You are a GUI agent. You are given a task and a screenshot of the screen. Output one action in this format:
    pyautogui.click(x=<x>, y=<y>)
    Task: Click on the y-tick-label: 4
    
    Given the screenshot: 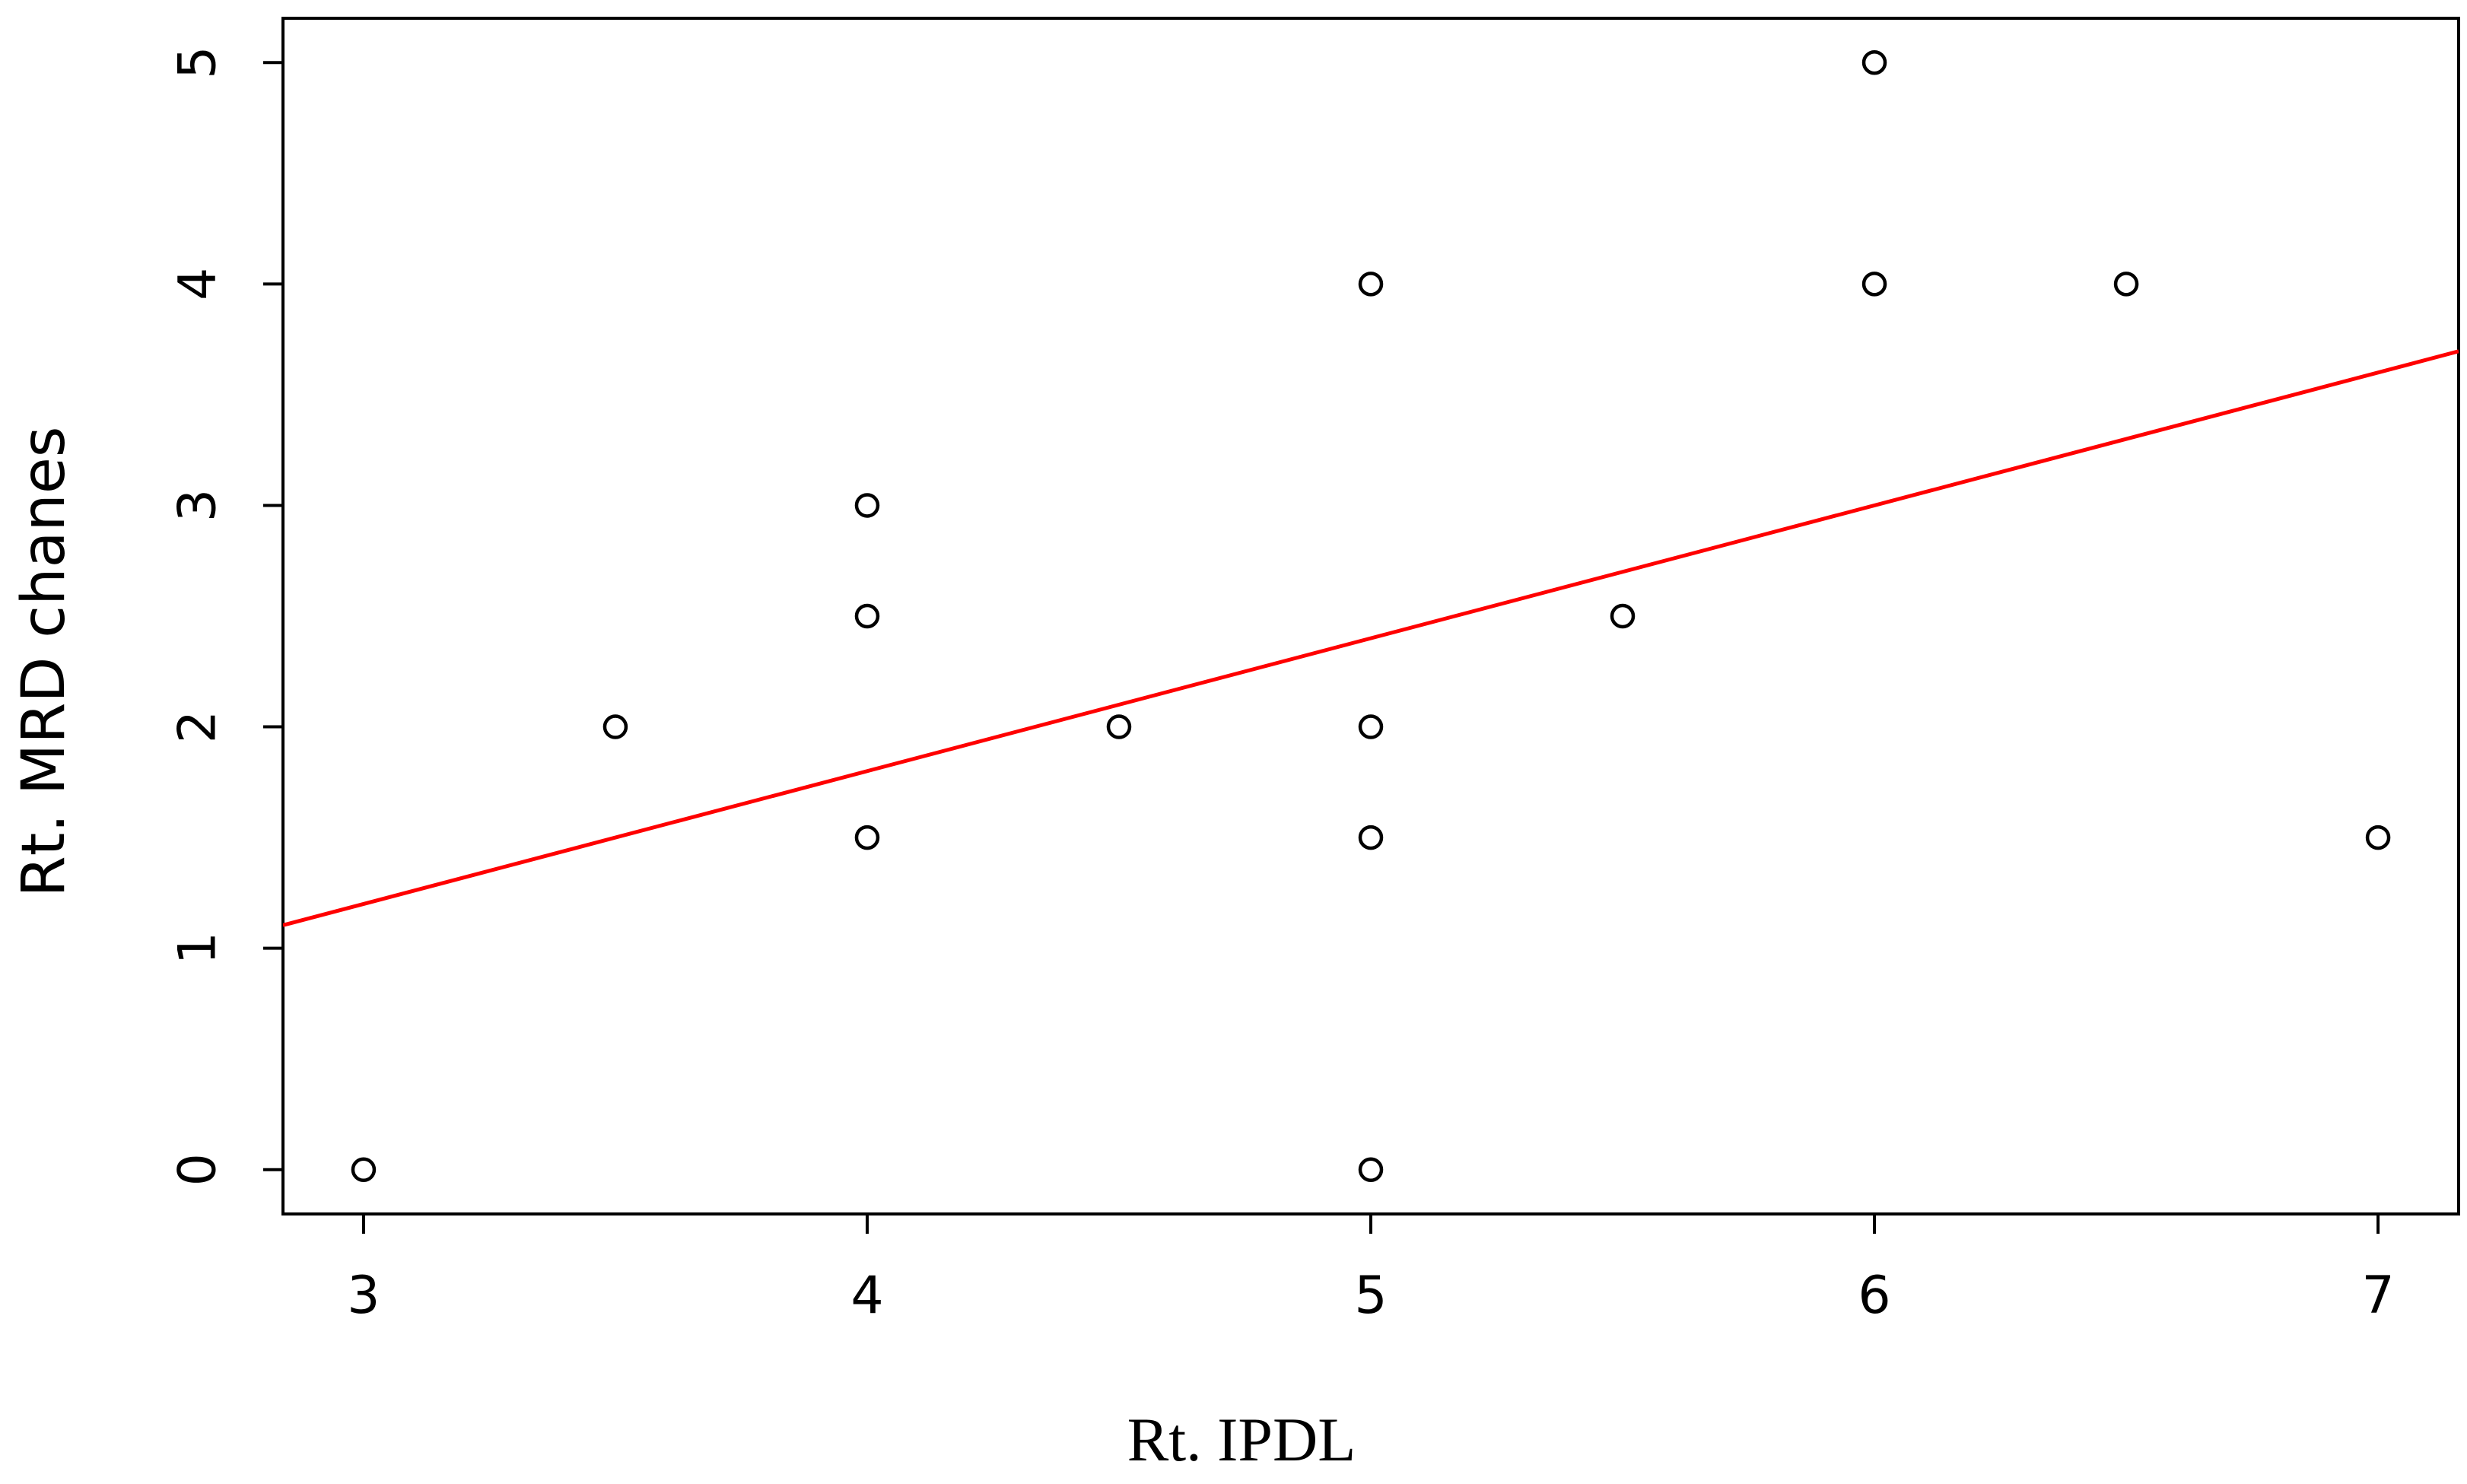 What is the action you would take?
    pyautogui.click(x=198, y=284)
    